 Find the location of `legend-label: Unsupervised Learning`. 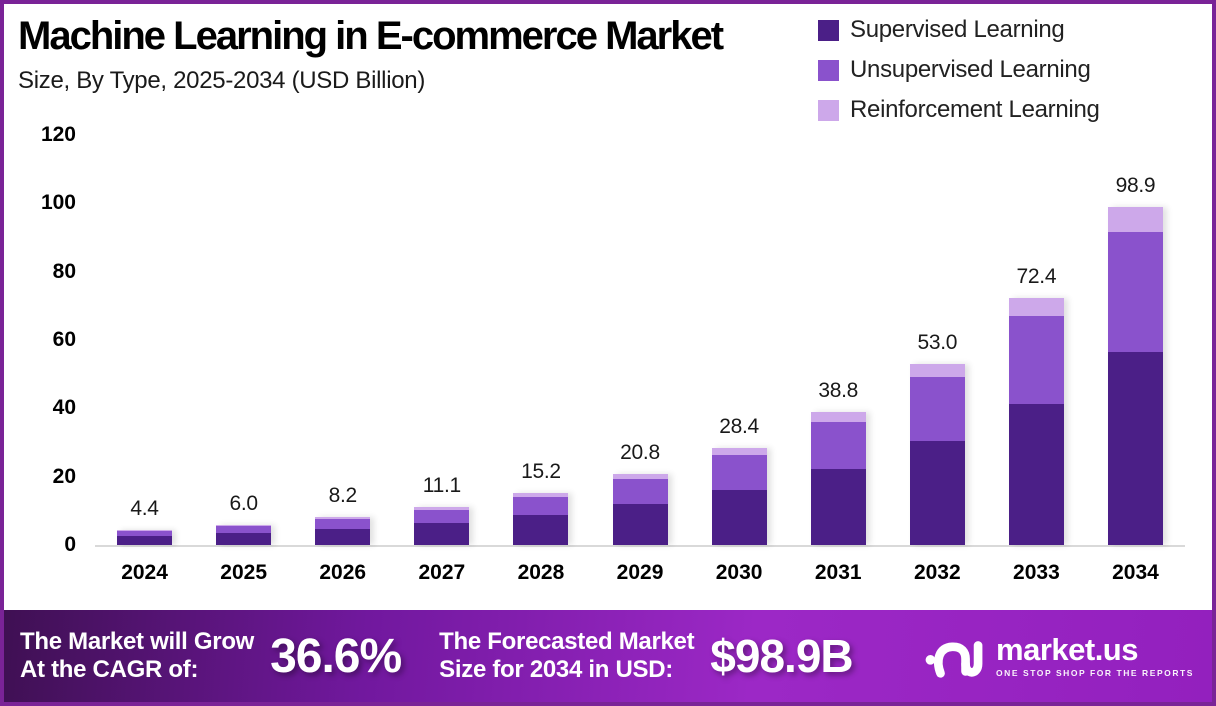

legend-label: Unsupervised Learning is located at coordinates (970, 69).